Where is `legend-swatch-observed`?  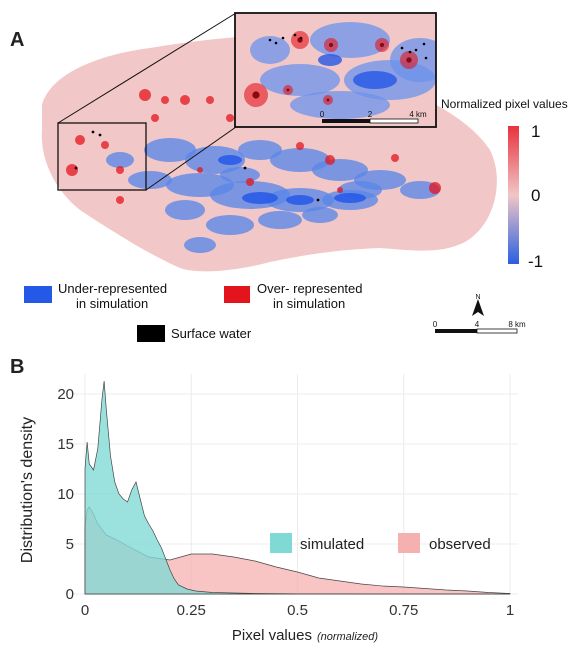 legend-swatch-observed is located at coordinates (409, 543).